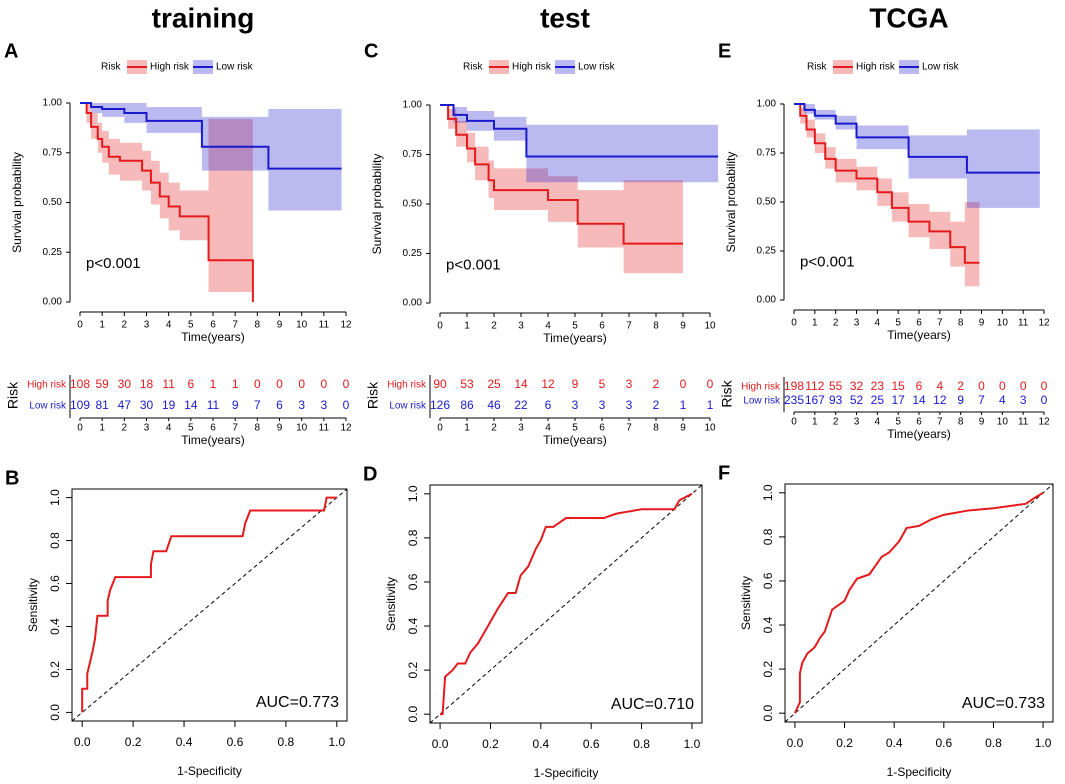  I want to click on y-axis-label: Risk, so click(13, 395).